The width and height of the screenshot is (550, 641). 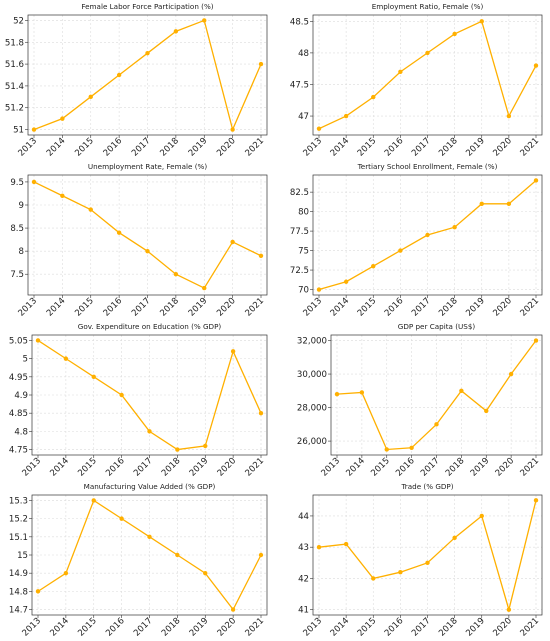 What do you see at coordinates (18, 501) in the screenshot?
I see `y-tick-label: 15.3` at bounding box center [18, 501].